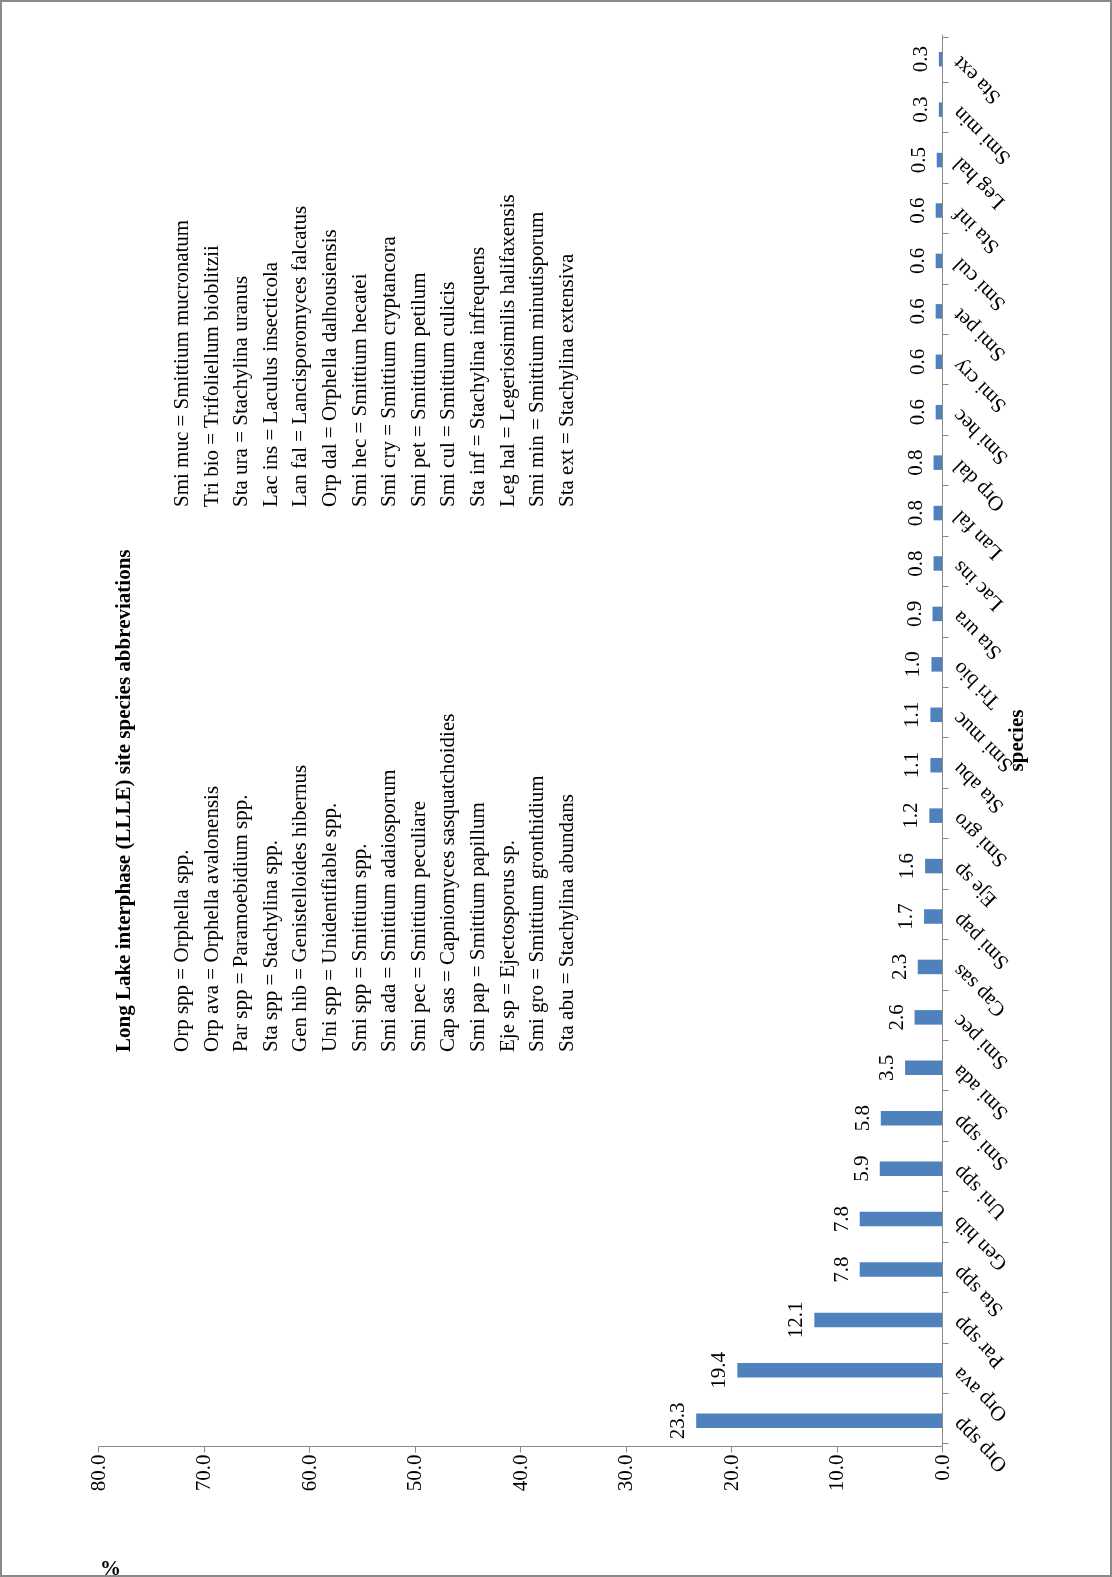 The image size is (1112, 1577). I want to click on annotation: Smi pet = Smittium petilum, so click(417, 389).